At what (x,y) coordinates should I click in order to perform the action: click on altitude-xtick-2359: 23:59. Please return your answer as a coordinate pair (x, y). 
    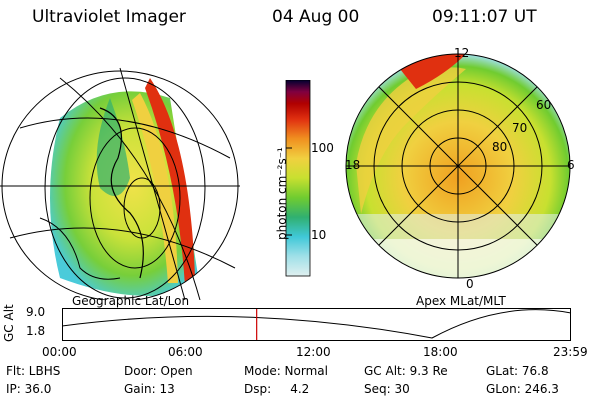
    Looking at the image, I should click on (570, 352).